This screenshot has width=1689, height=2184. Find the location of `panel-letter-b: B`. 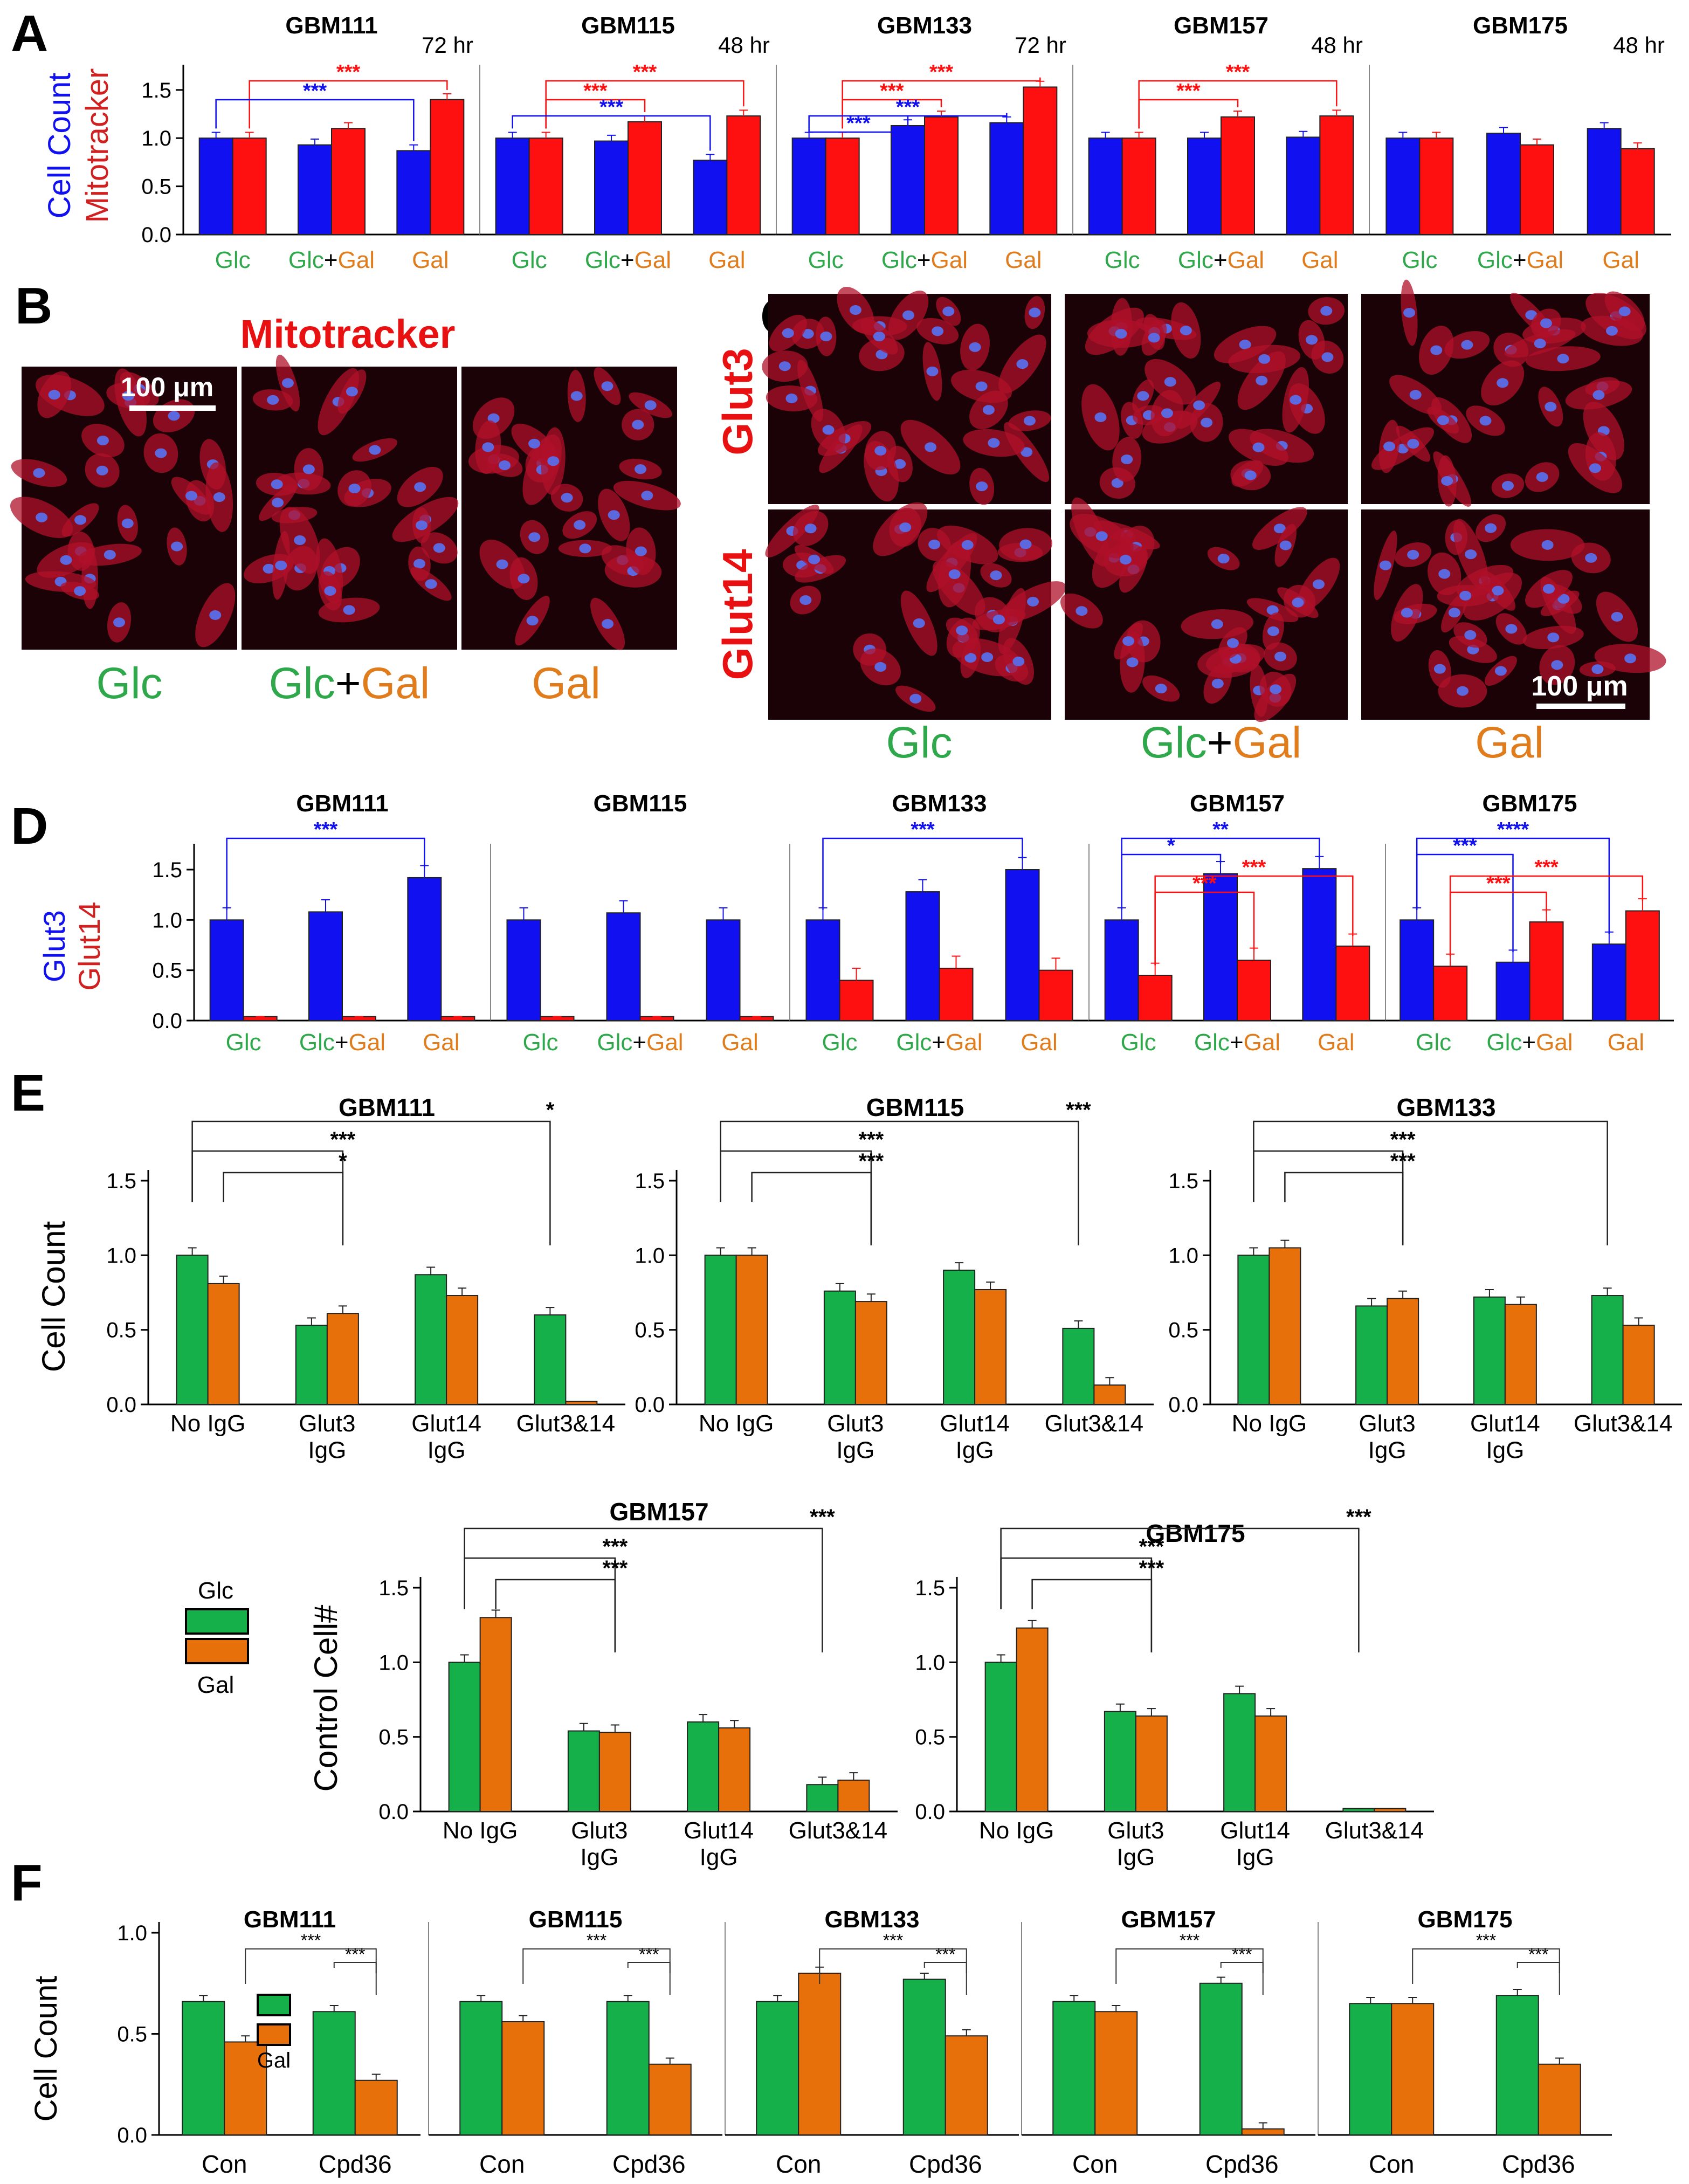

panel-letter-b: B is located at coordinates (33, 306).